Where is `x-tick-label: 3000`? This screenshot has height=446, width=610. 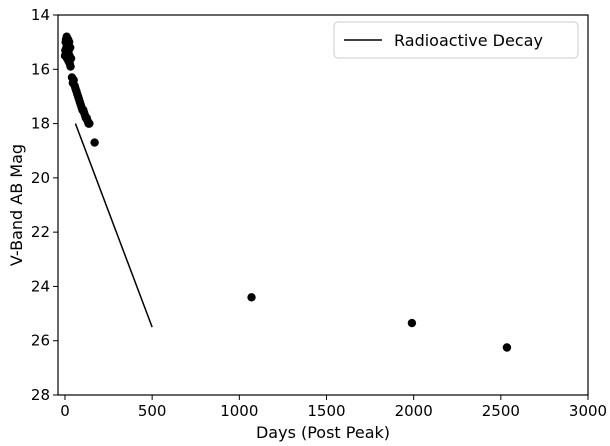 x-tick-label: 3000 is located at coordinates (588, 411).